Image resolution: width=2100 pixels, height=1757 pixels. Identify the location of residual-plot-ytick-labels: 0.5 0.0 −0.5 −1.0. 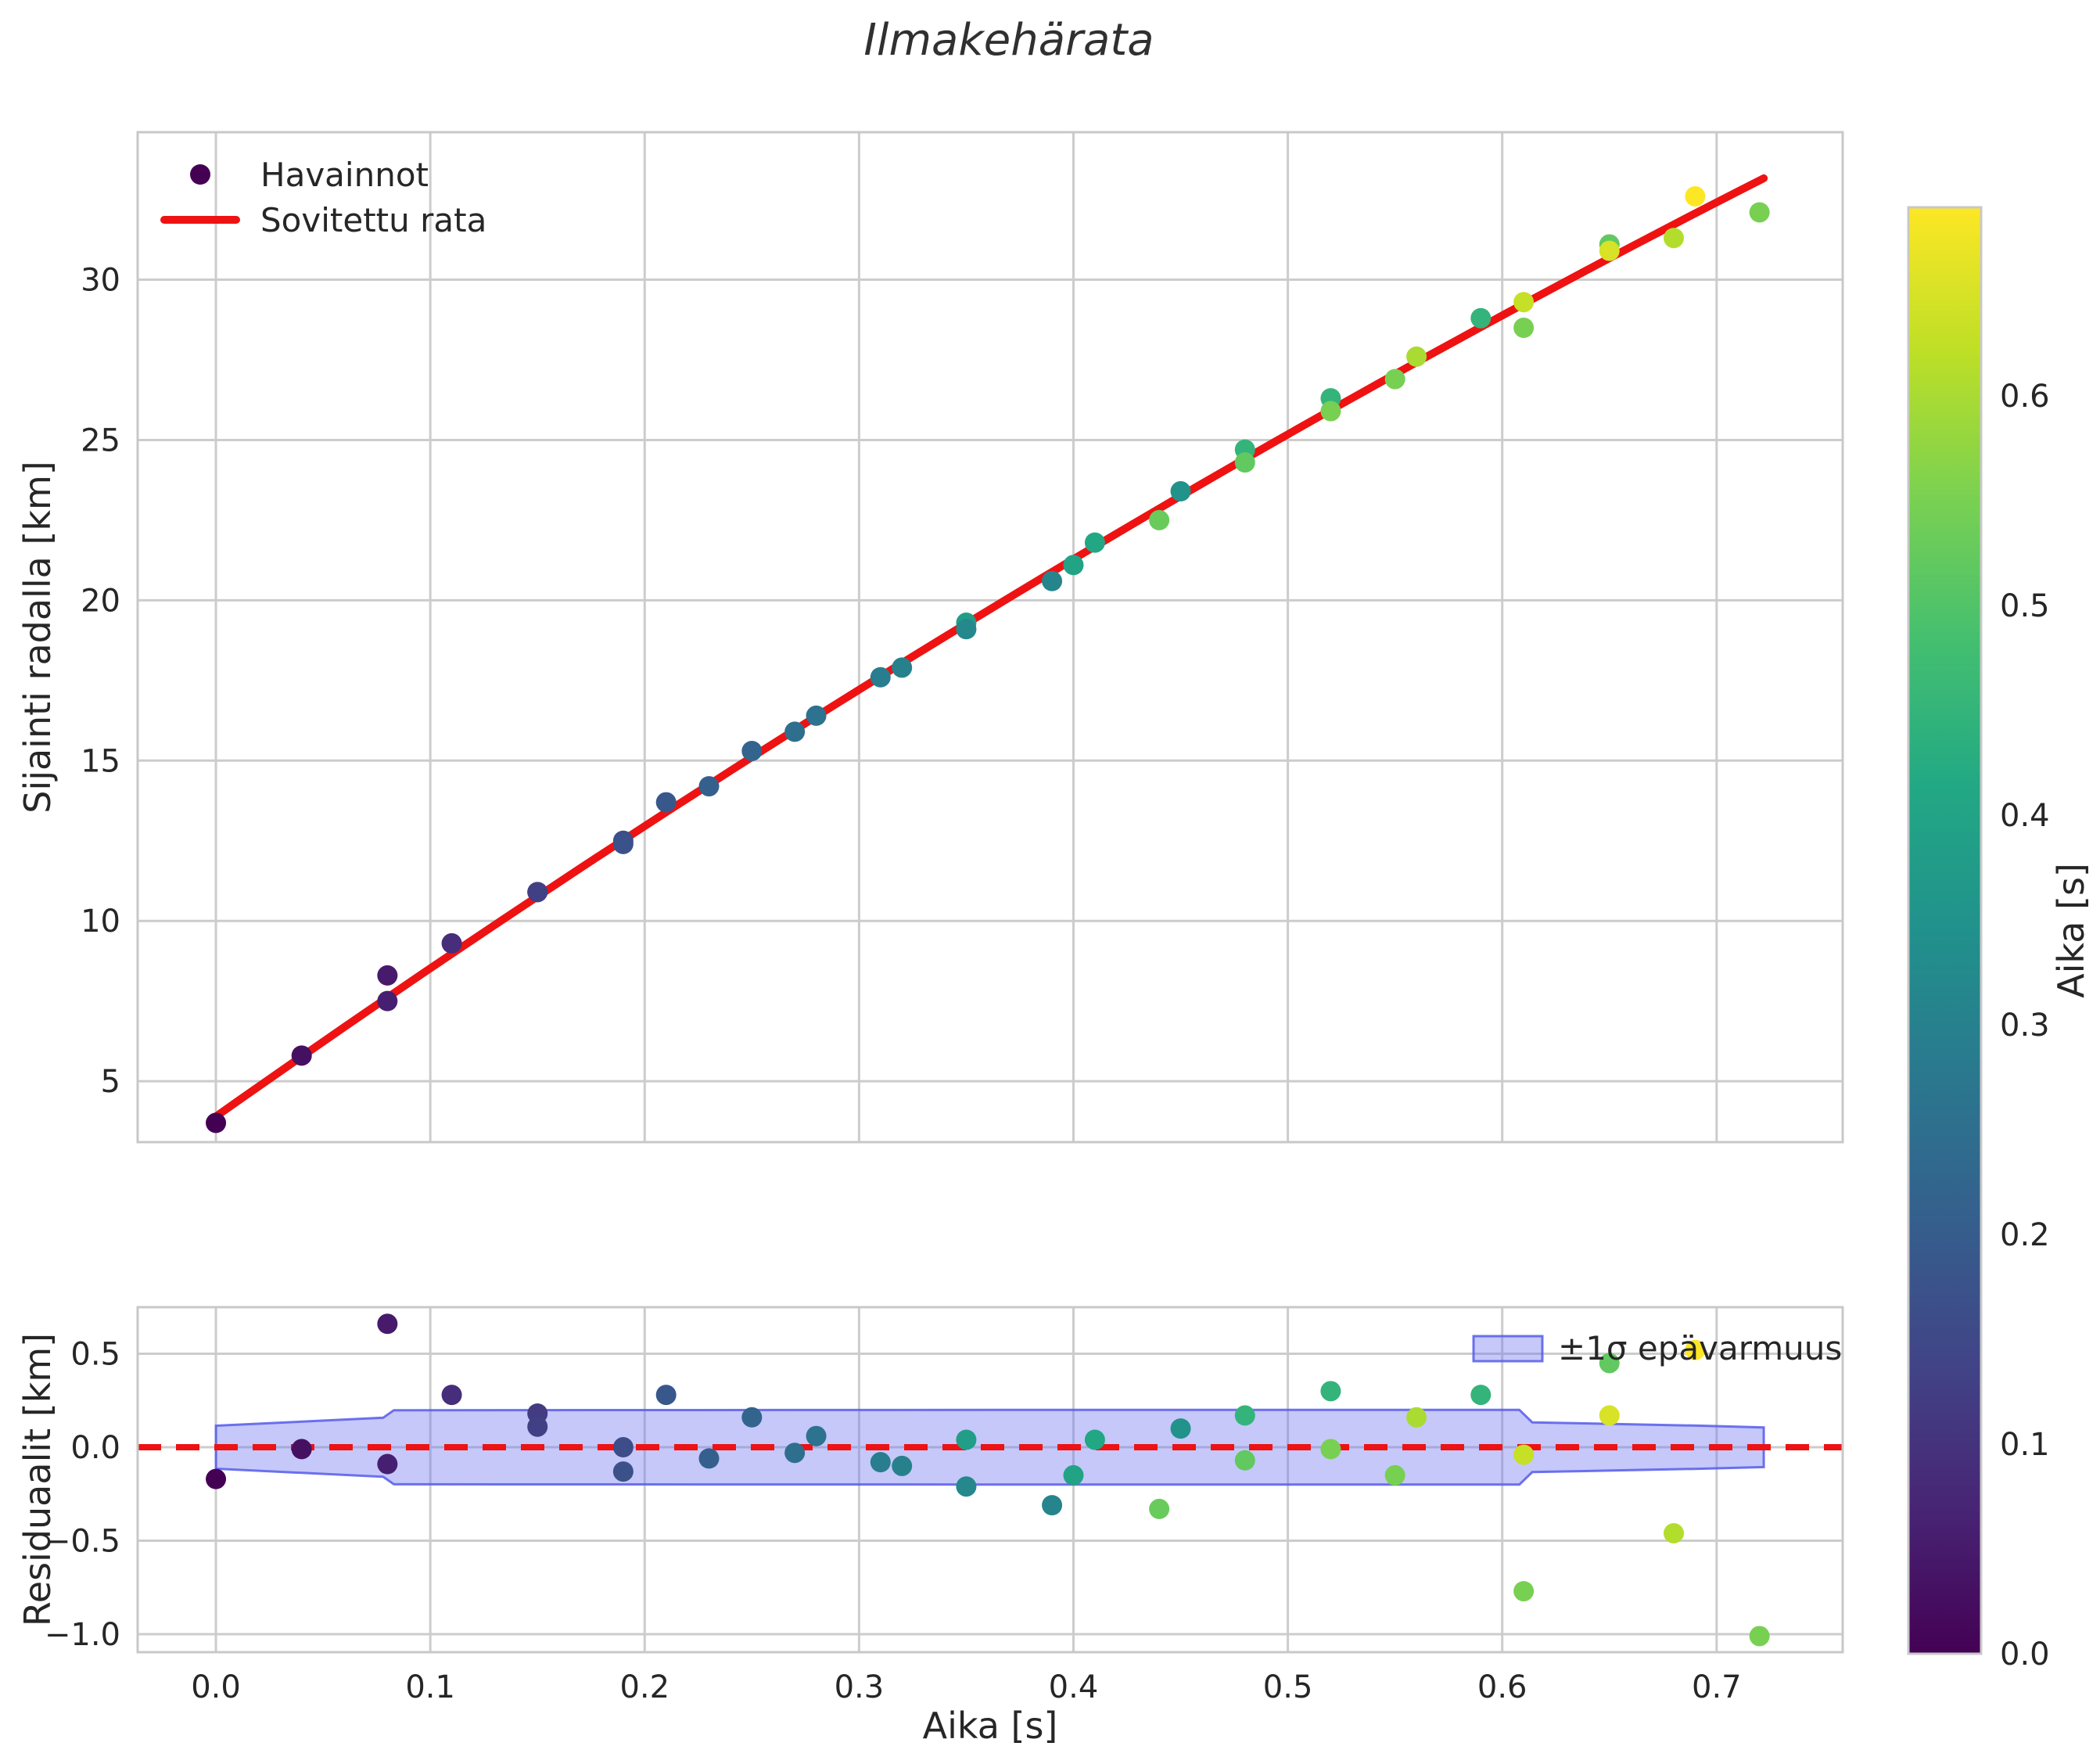
(82, 1496).